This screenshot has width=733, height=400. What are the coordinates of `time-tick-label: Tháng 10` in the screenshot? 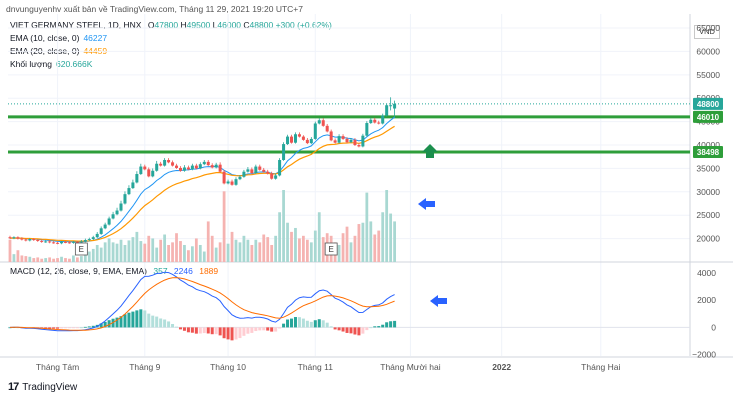 It's located at (228, 367).